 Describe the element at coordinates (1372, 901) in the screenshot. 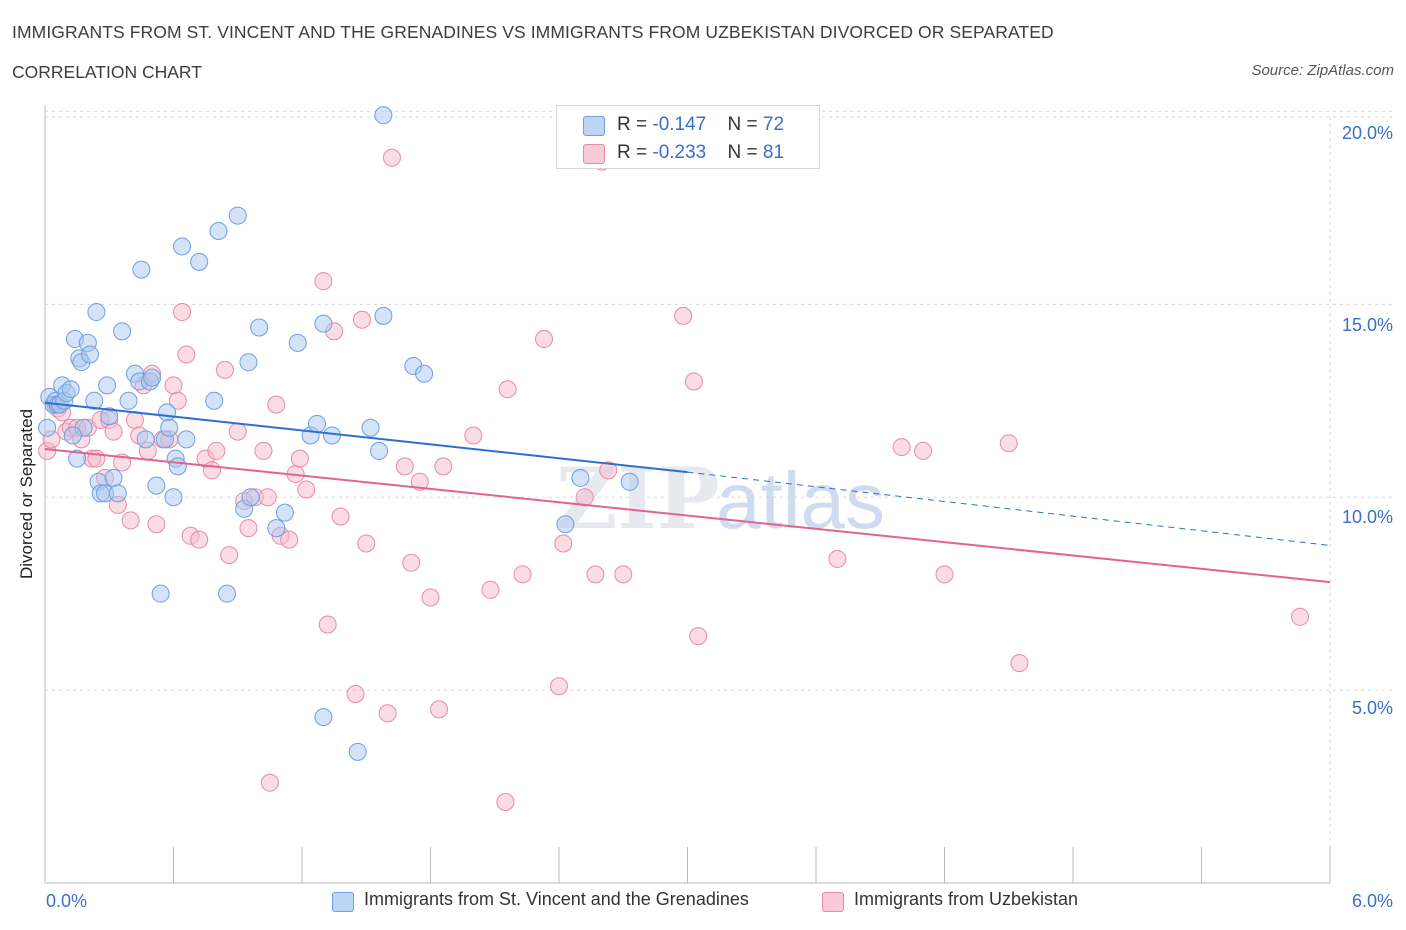

I see `x-tick-right: 6.0%` at that location.